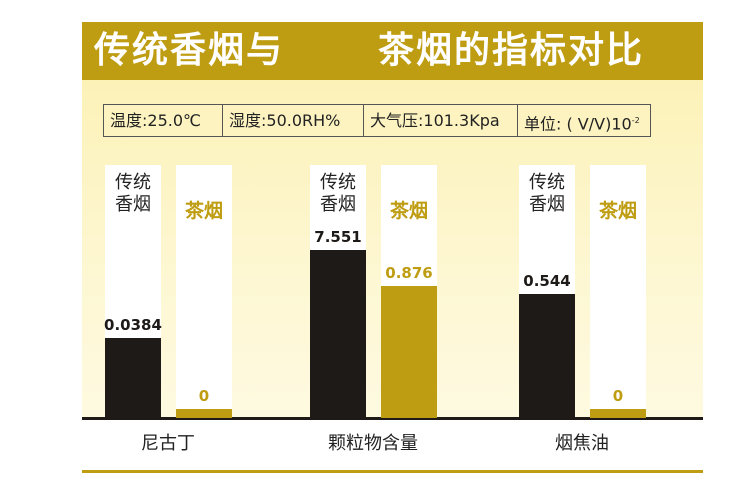 The height and width of the screenshot is (495, 750). What do you see at coordinates (409, 272) in the screenshot?
I see `value-label: 0.876` at bounding box center [409, 272].